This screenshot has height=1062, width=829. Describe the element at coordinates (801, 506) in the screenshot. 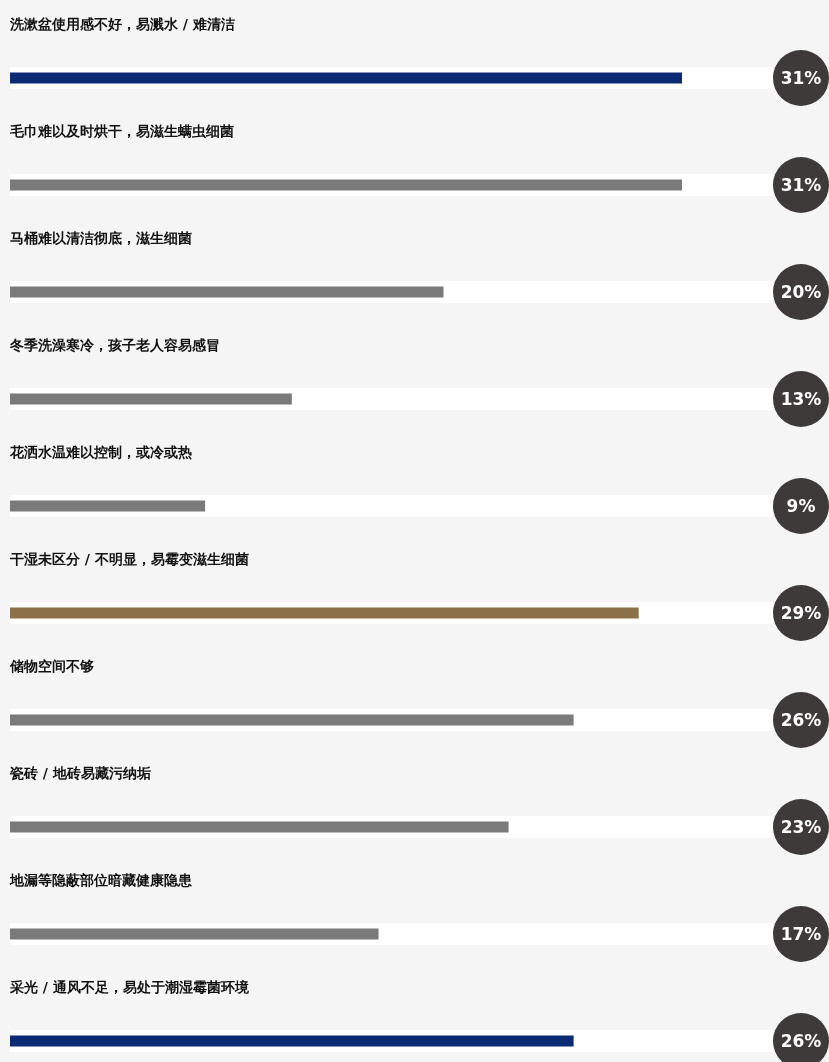

I see `data-label: 9%` at that location.